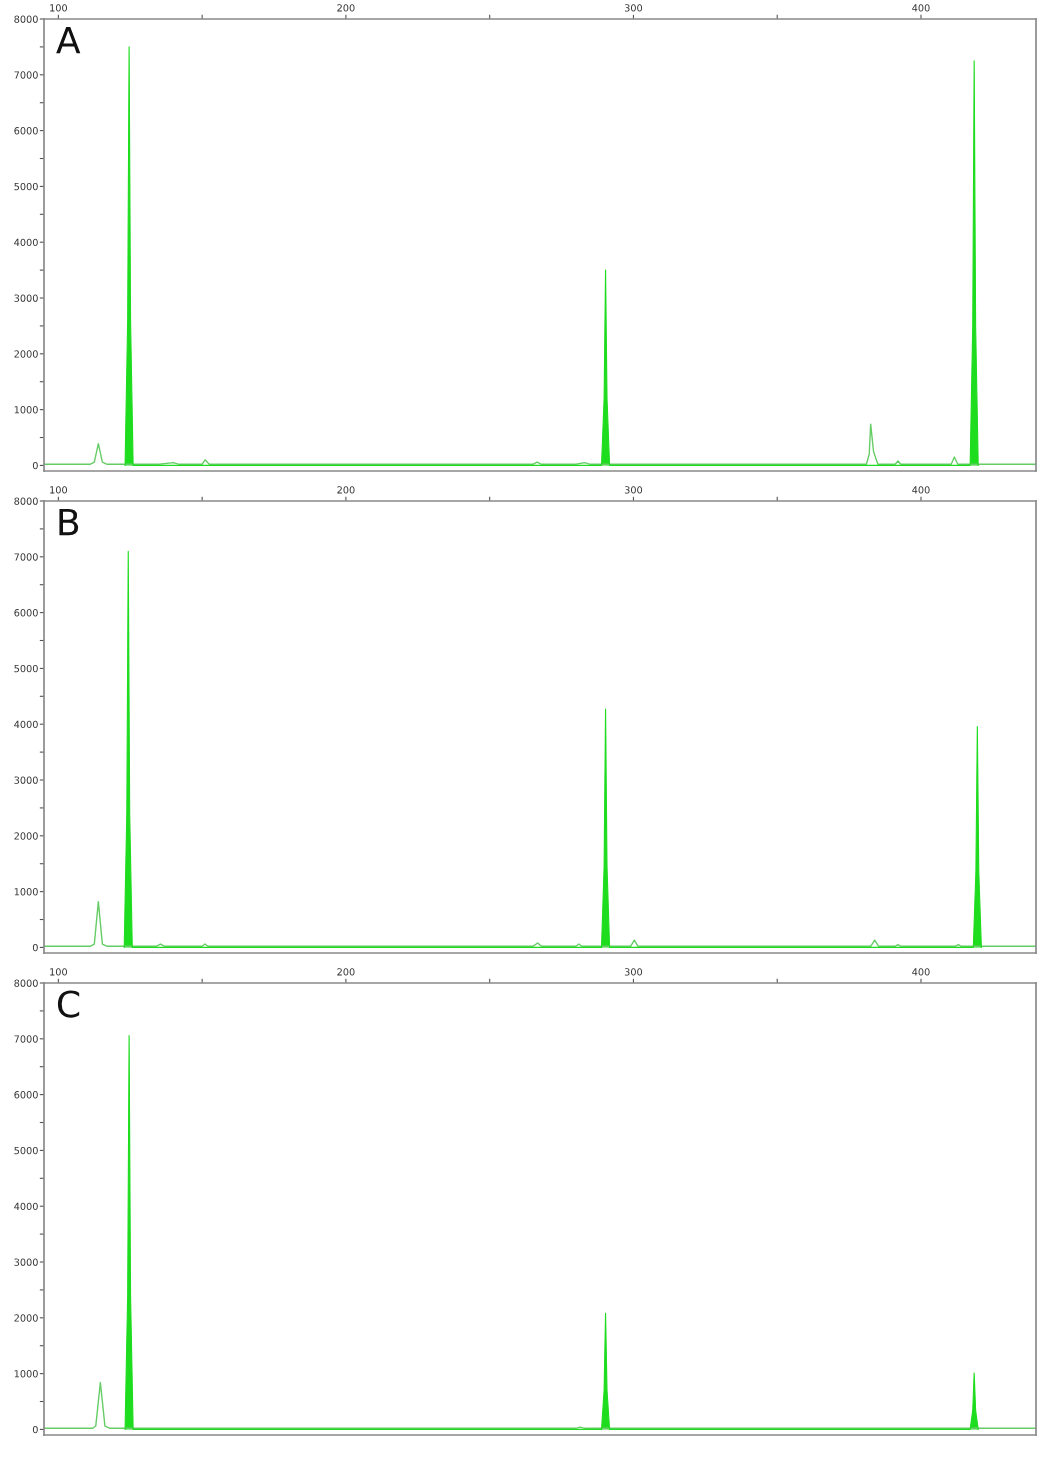 The height and width of the screenshot is (1467, 1056). Describe the element at coordinates (68, 40) in the screenshot. I see `annotation: A` at that location.